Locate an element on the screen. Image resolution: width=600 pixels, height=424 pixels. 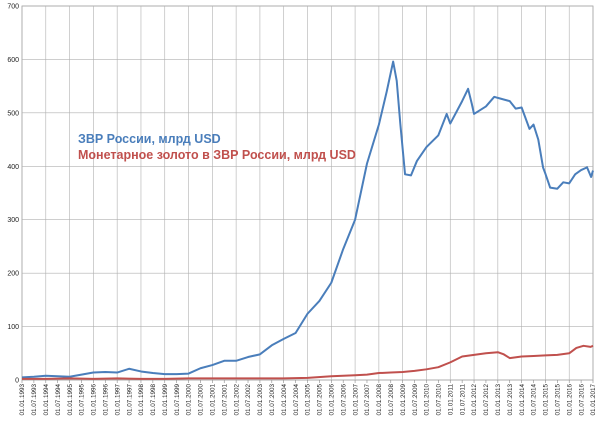
x-tick-label: 01.01.1997 is located at coordinates (117, 400).